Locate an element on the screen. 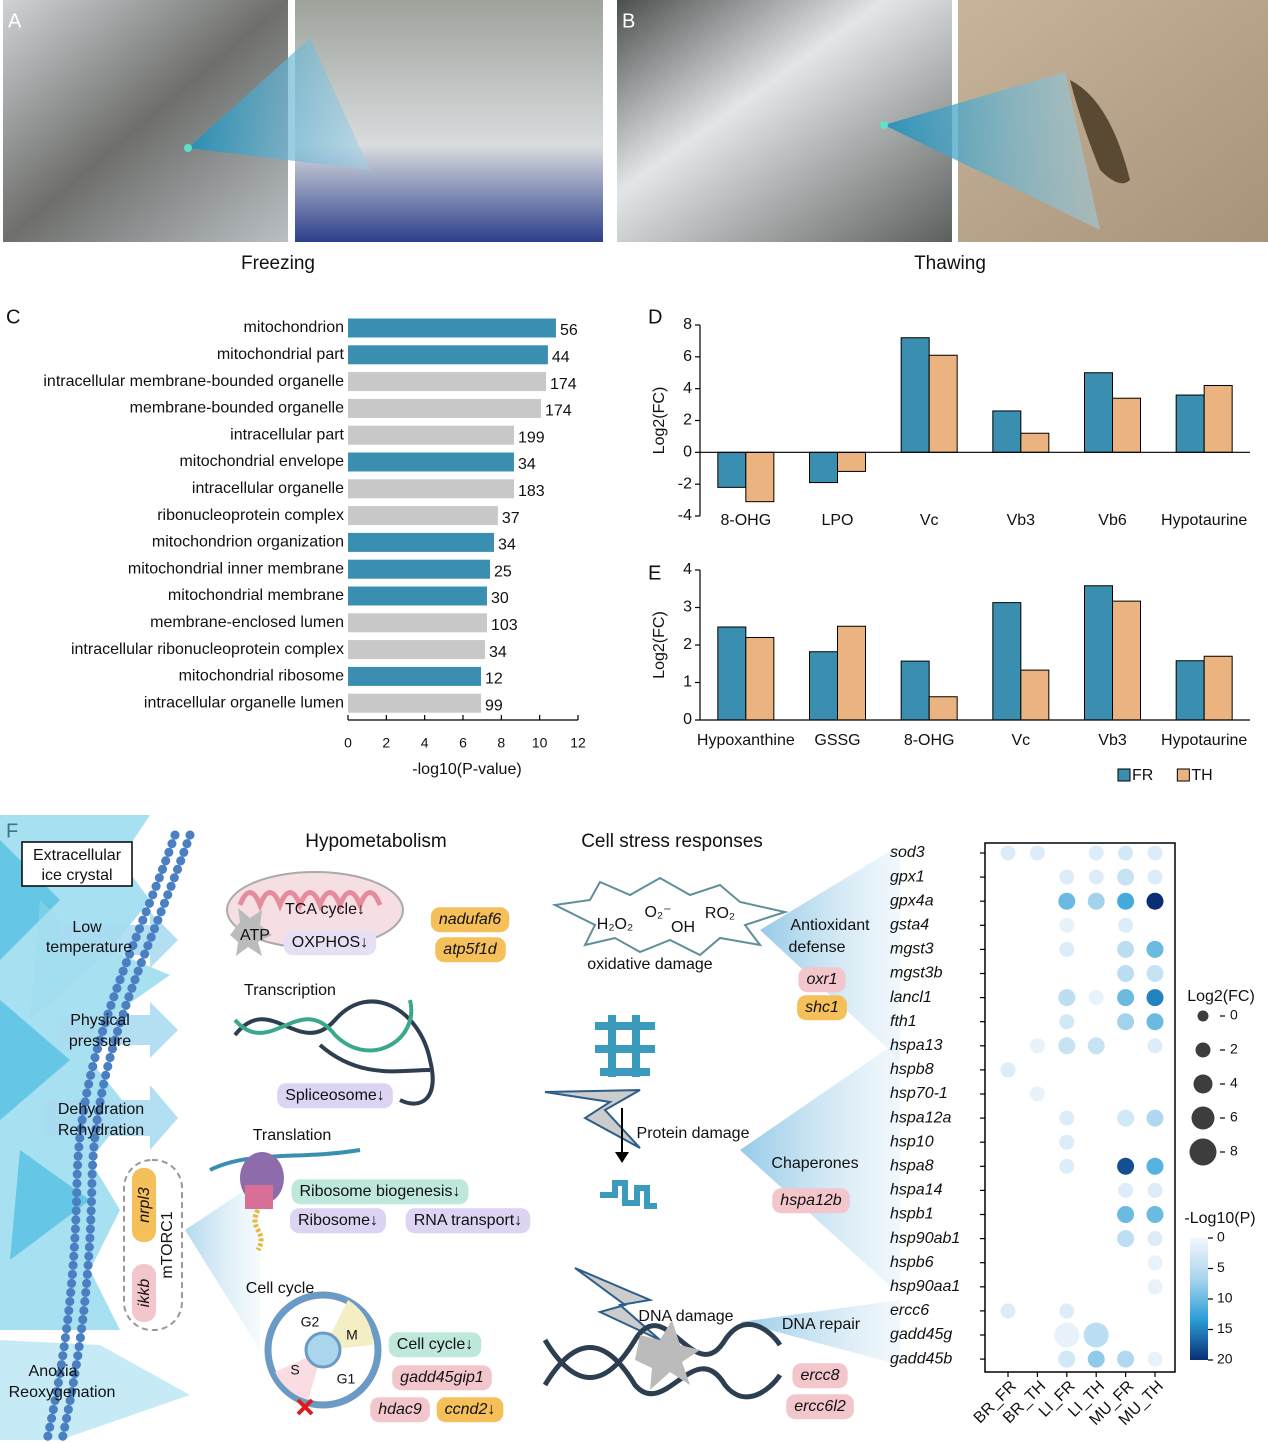  panel-label: B is located at coordinates (628, 21).